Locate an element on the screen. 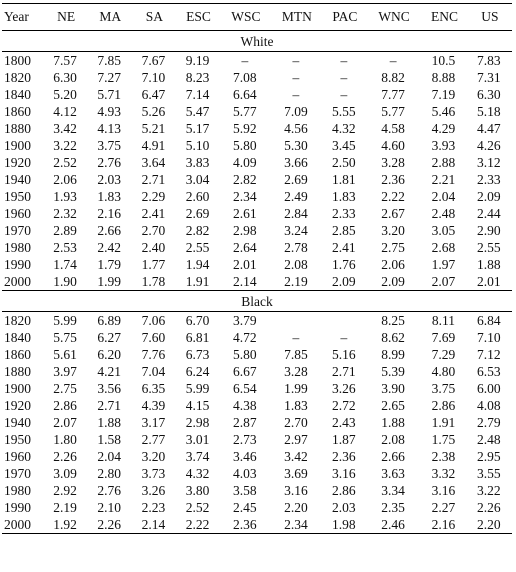 Image resolution: width=516 pixels, height=572 pixels. value-cell: 3.56 is located at coordinates (109, 388).